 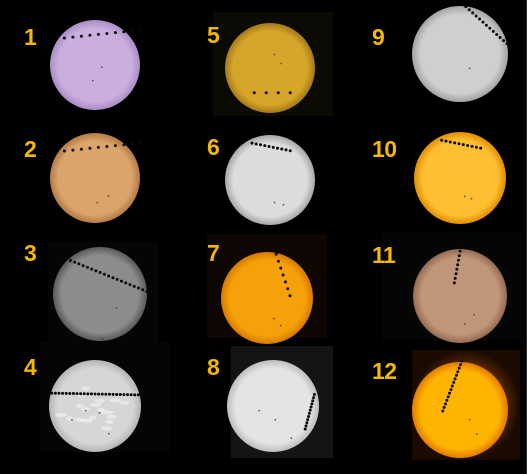 What do you see at coordinates (30, 37) in the screenshot?
I see `panel-number-label: 1` at bounding box center [30, 37].